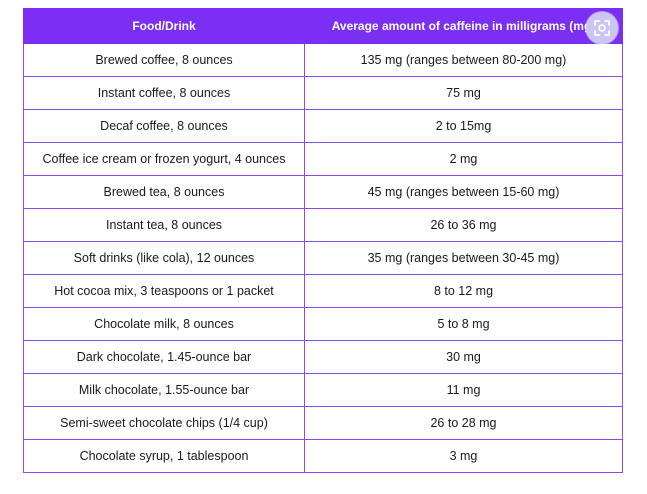 The height and width of the screenshot is (494, 647). I want to click on cell-caffeine-amount: 30 mg, so click(463, 357).